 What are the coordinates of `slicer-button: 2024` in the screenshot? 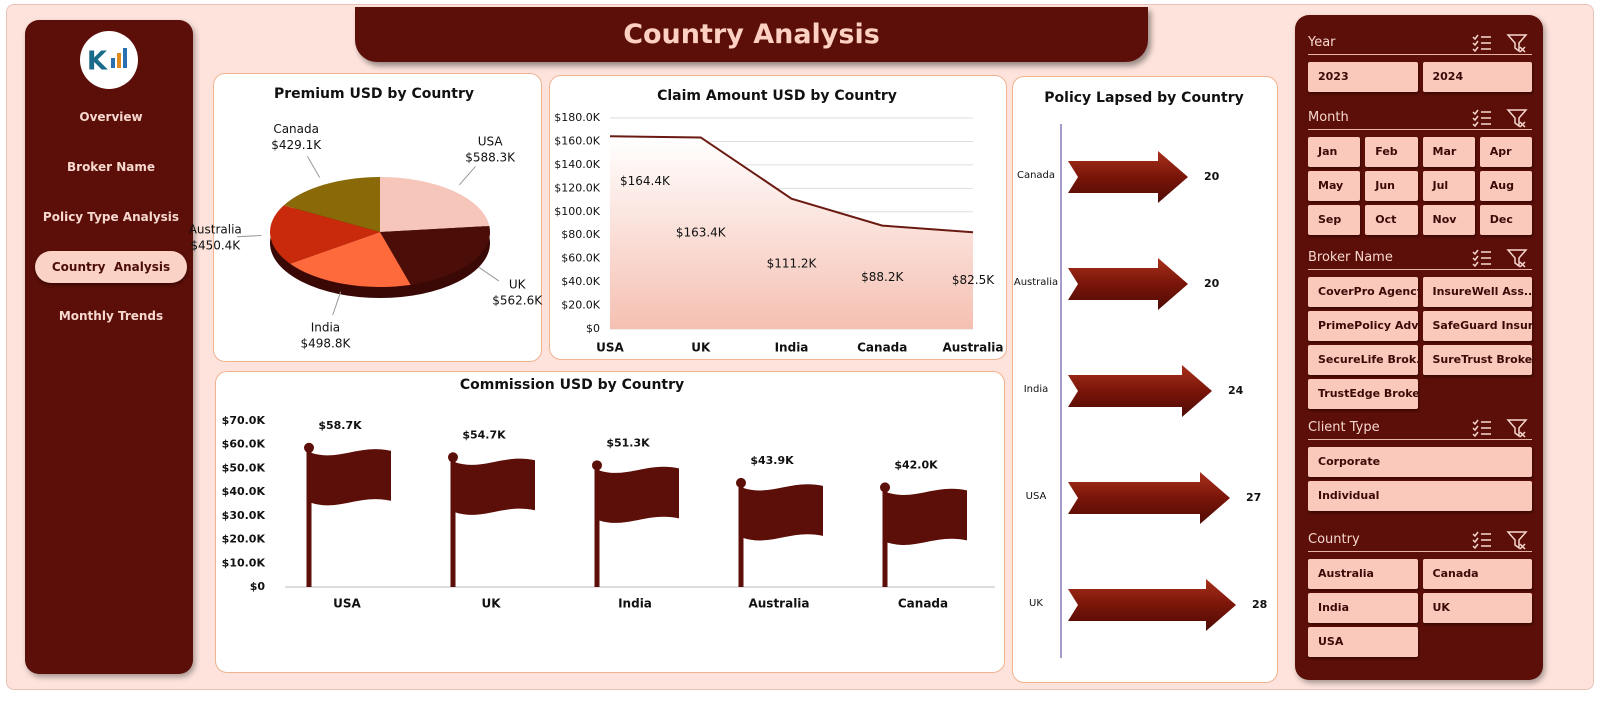 It's located at (1477, 77).